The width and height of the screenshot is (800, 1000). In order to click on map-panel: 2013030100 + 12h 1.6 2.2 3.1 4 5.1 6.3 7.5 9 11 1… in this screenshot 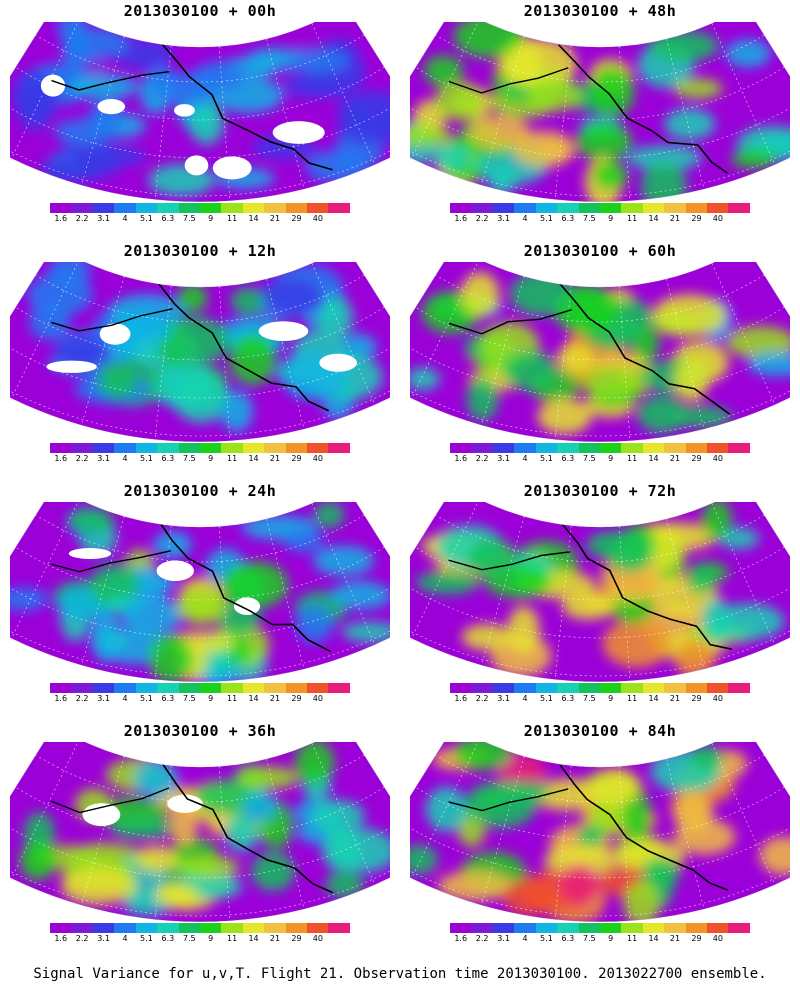, I will do `click(200, 356)`.